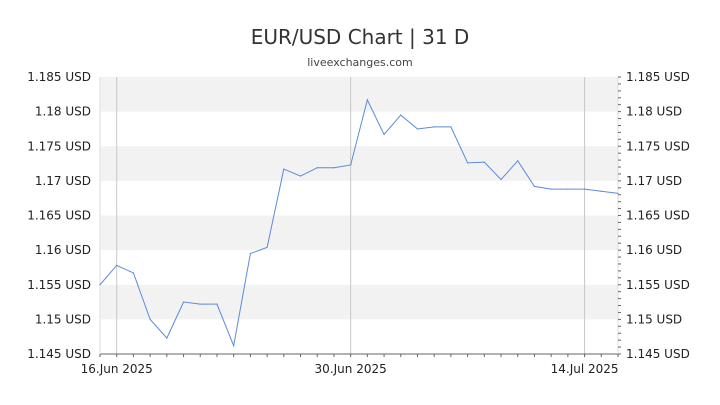 This screenshot has height=405, width=720. What do you see at coordinates (360, 37) in the screenshot?
I see `chart-title: EUR/USD Chart | 31 D` at bounding box center [360, 37].